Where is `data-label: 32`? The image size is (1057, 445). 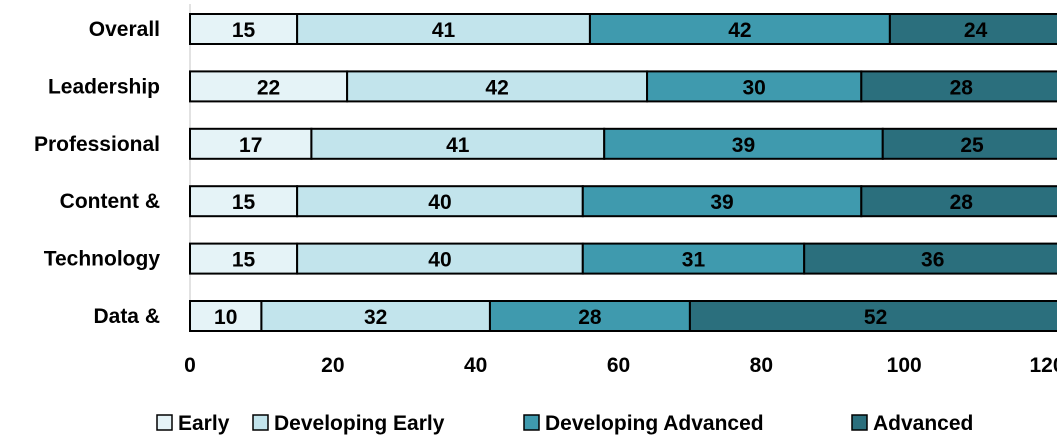
data-label: 32 is located at coordinates (375, 317).